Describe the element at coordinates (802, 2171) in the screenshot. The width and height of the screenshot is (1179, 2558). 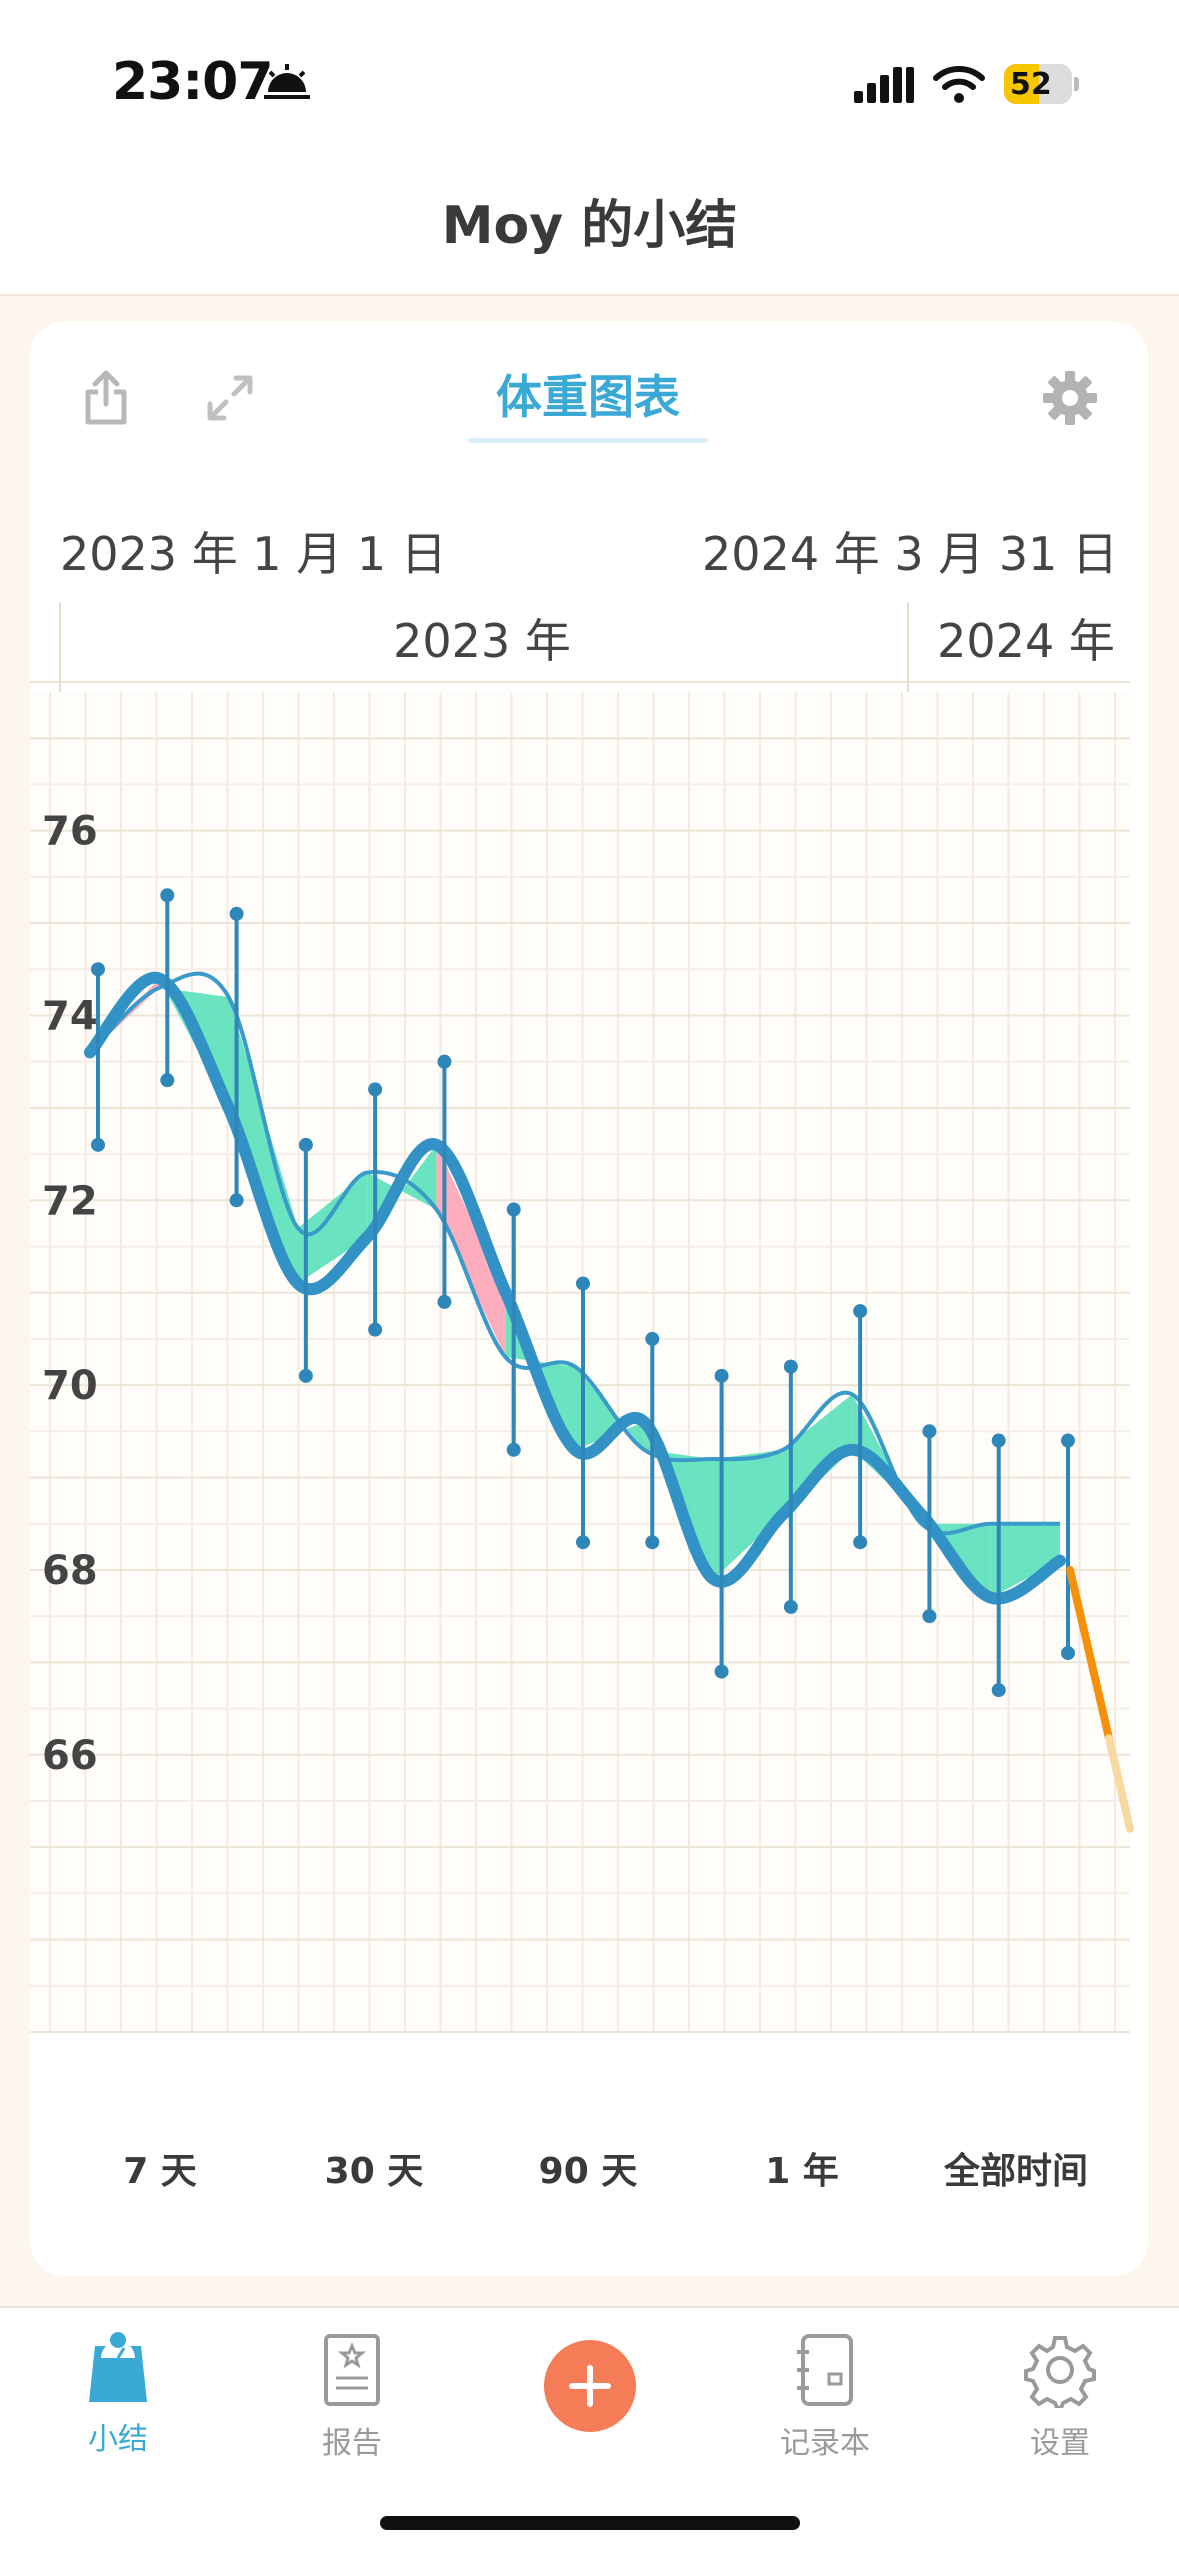
I see `range-option: 1 年` at that location.